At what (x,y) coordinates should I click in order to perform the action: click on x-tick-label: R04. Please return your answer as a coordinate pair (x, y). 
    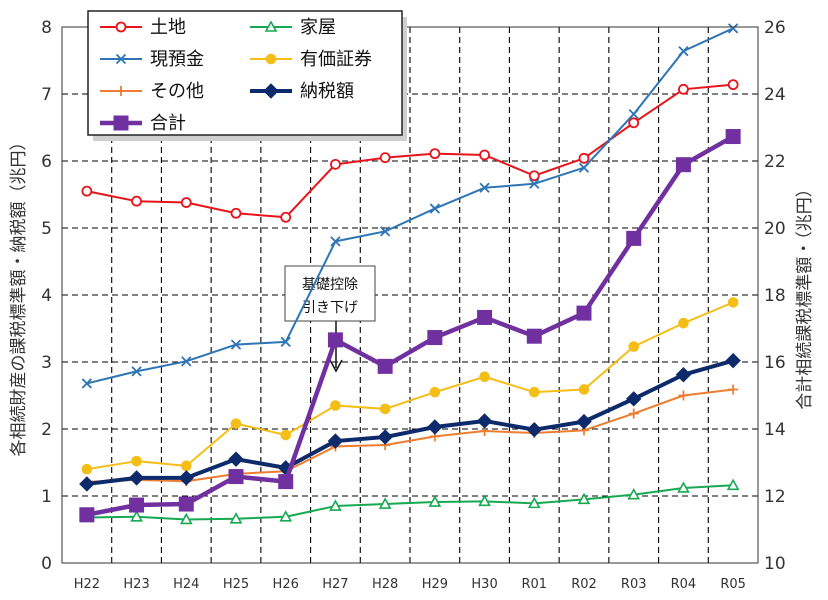
    Looking at the image, I should click on (684, 584).